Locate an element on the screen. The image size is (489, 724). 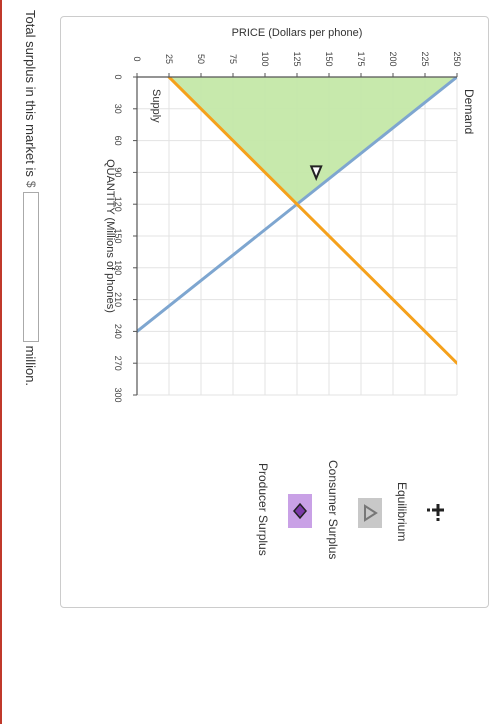
quantity-tick-label: 120 is located at coordinates (118, 204).